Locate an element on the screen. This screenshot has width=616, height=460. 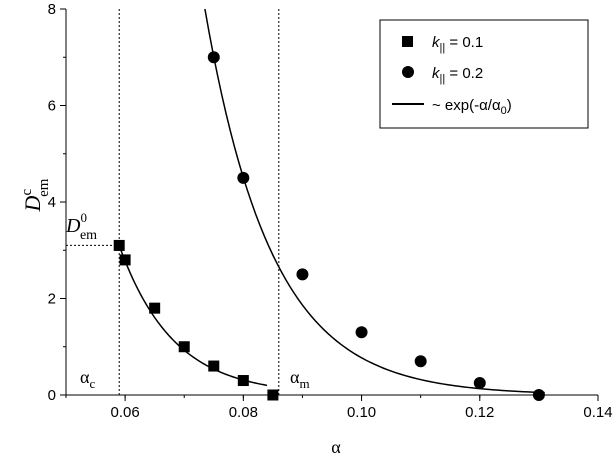
legend-entry-fit: ~ exp(-α/α0) is located at coordinates (472, 107).